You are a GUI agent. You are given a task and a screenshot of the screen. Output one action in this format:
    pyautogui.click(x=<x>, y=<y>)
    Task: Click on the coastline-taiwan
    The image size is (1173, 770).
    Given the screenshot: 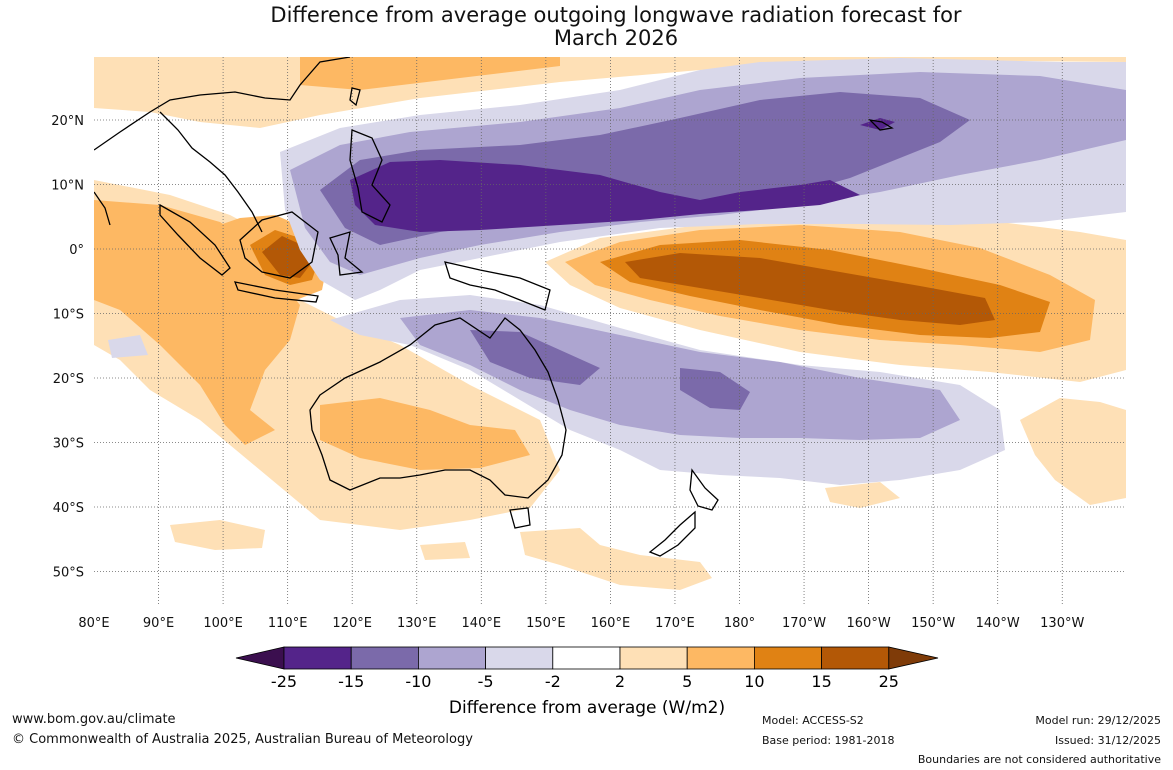 What is the action you would take?
    pyautogui.click(x=355, y=97)
    